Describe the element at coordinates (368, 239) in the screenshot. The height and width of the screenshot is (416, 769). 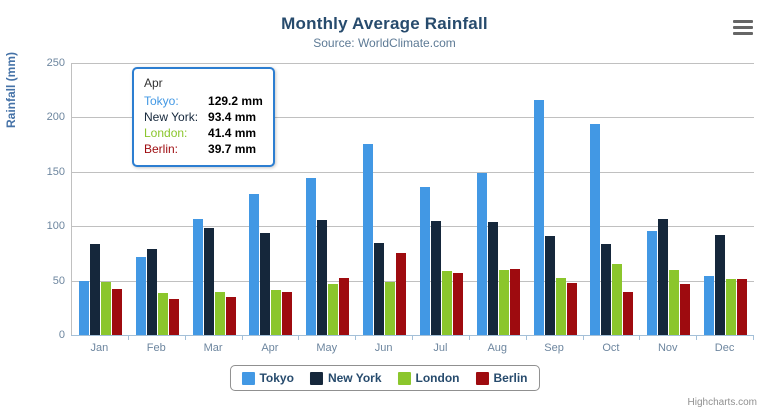
I see `bar-tokyo-jun` at that location.